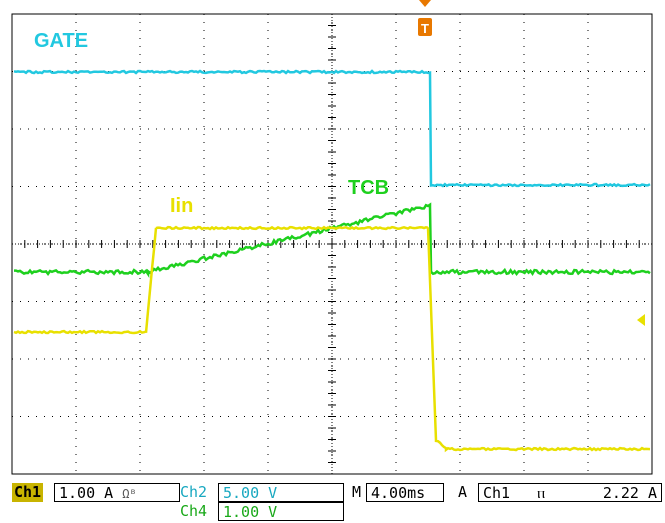 The height and width of the screenshot is (523, 665). I want to click on trigger-level-arrow-icon, so click(641, 320).